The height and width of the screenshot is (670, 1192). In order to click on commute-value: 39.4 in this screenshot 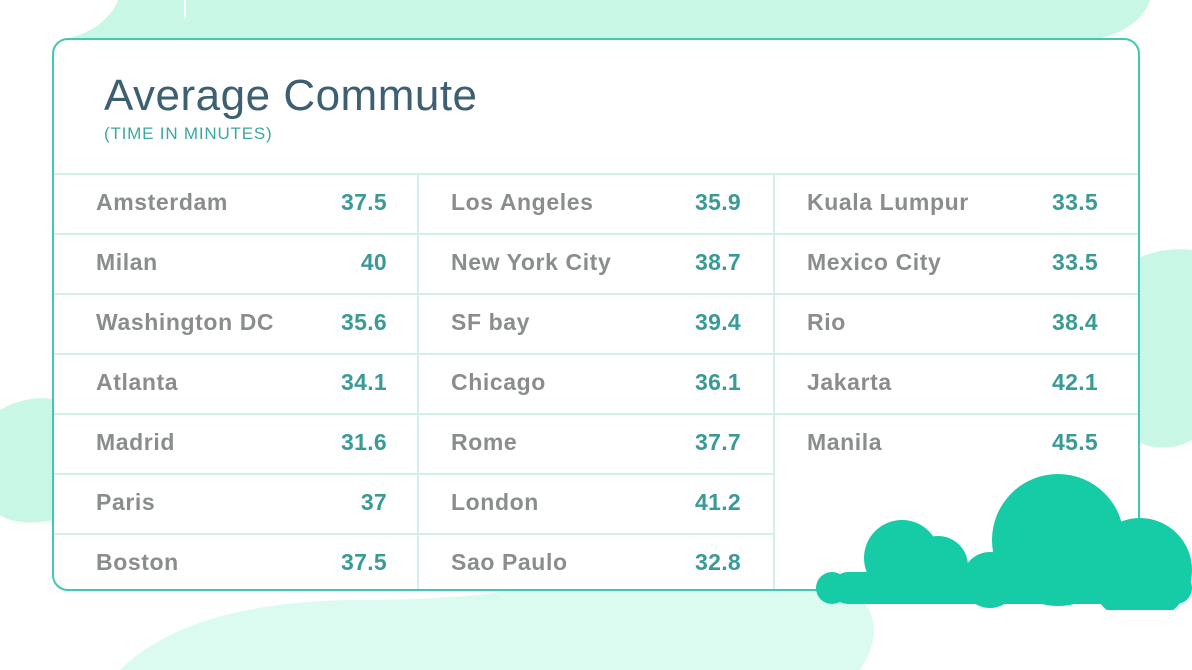, I will do `click(718, 322)`.